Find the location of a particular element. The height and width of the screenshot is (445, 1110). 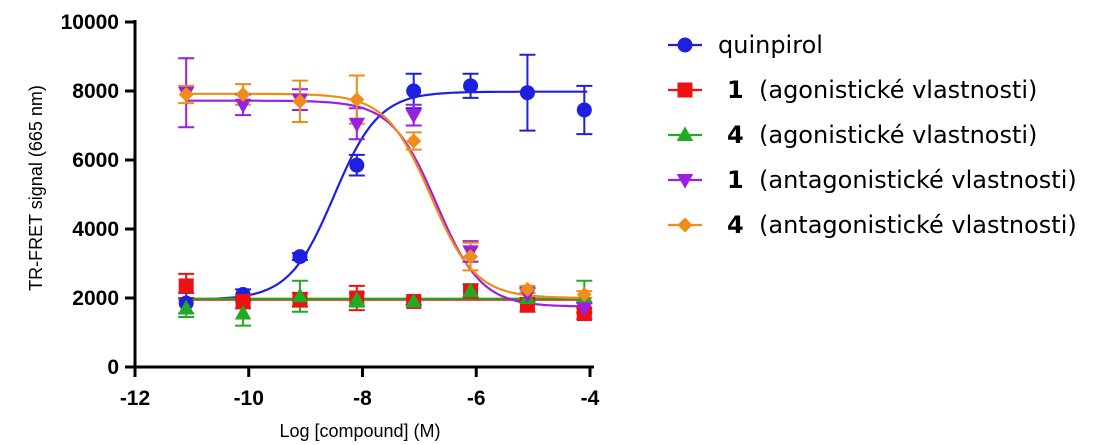

y-tick-label: 8000 is located at coordinates (95, 91).